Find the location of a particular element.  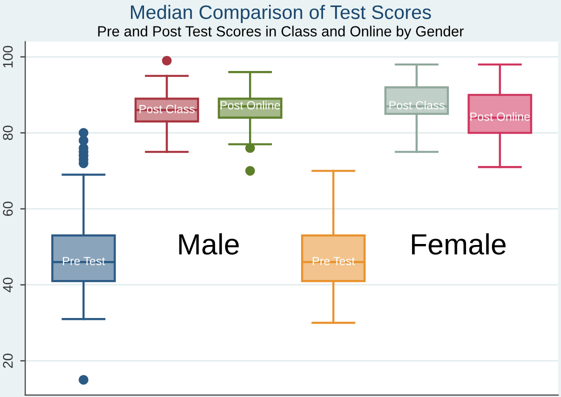

y-tick-label: 20 is located at coordinates (7, 361).